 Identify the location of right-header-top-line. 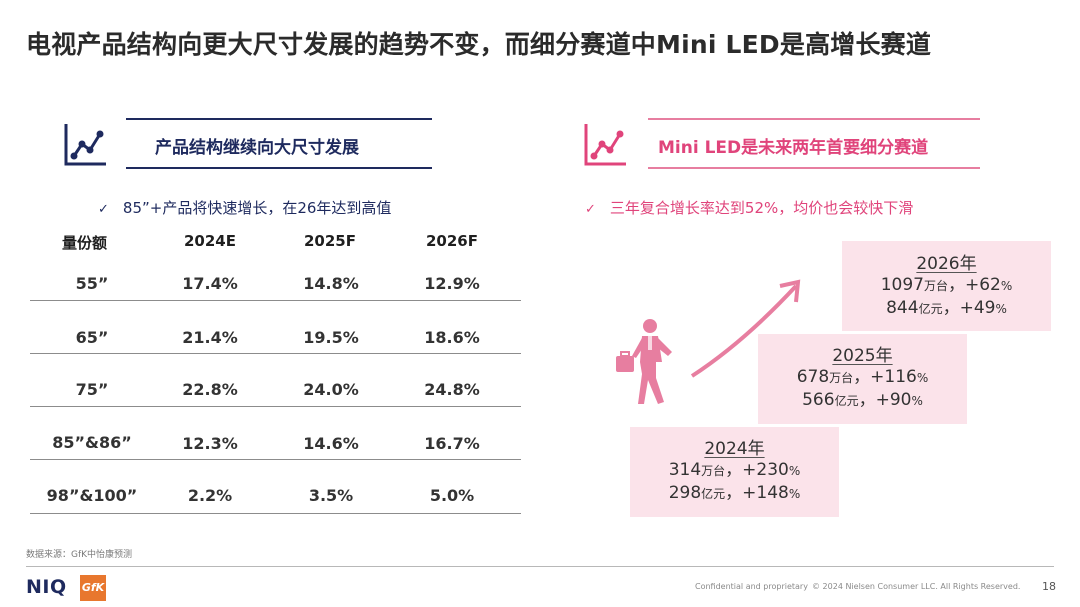
(814, 119).